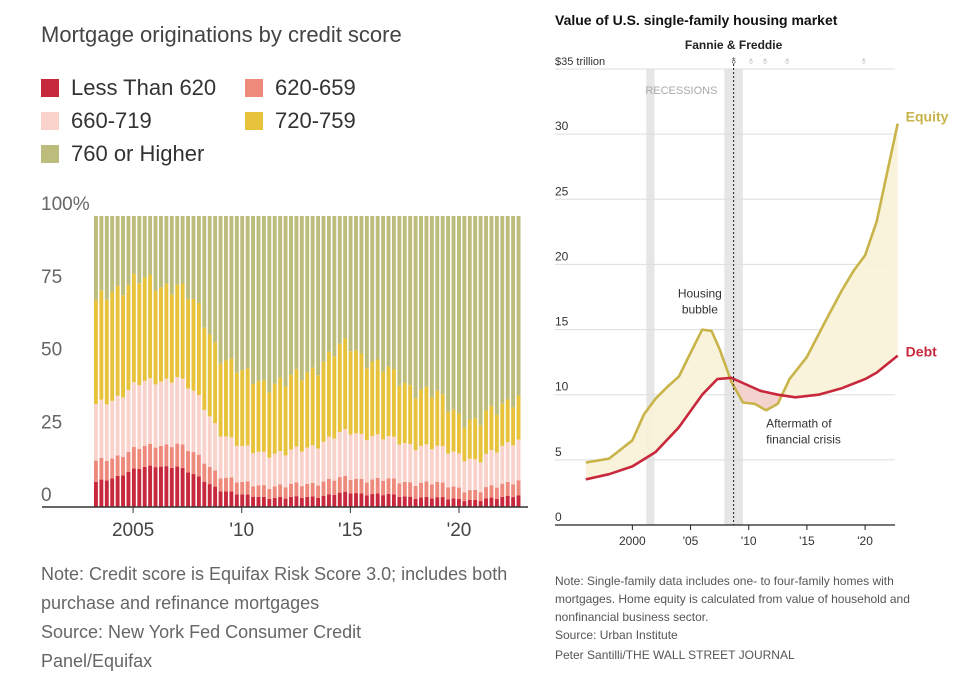  Describe the element at coordinates (734, 45) in the screenshot. I see `fannie-freddie-label: Fannie & Freddie` at that location.